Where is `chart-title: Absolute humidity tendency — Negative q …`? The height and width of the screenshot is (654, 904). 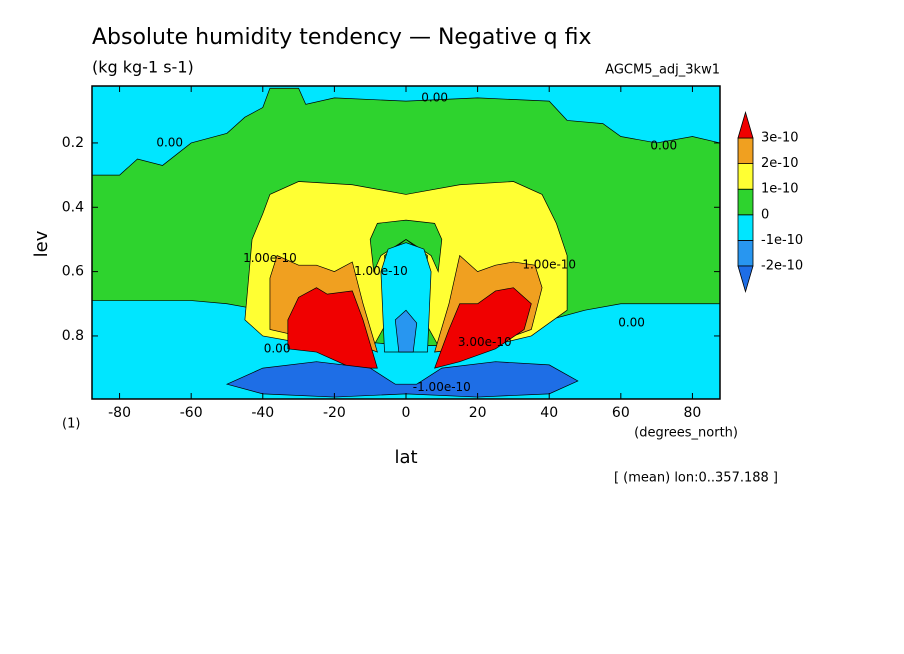
chart-title: Absolute humidity tendency — Negative q … is located at coordinates (342, 37).